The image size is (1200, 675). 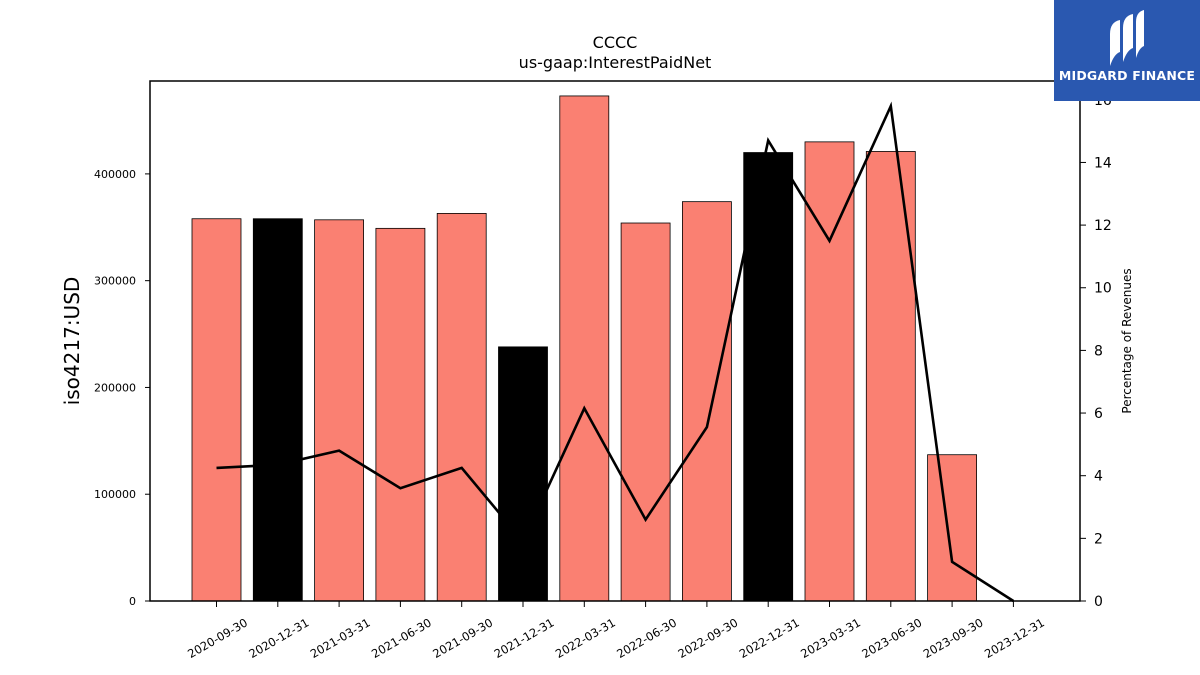 What do you see at coordinates (1103, 163) in the screenshot?
I see `y2-tick-label: 14` at bounding box center [1103, 163].